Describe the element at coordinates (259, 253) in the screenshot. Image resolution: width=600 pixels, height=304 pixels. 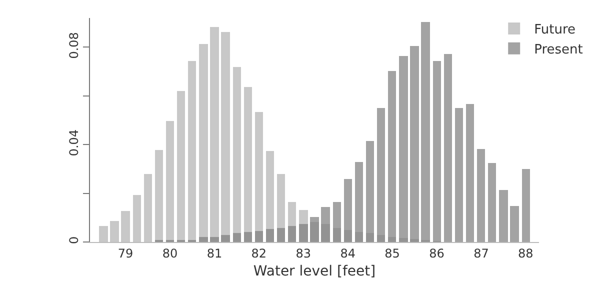
I see `x-tick-label: 82` at that location.